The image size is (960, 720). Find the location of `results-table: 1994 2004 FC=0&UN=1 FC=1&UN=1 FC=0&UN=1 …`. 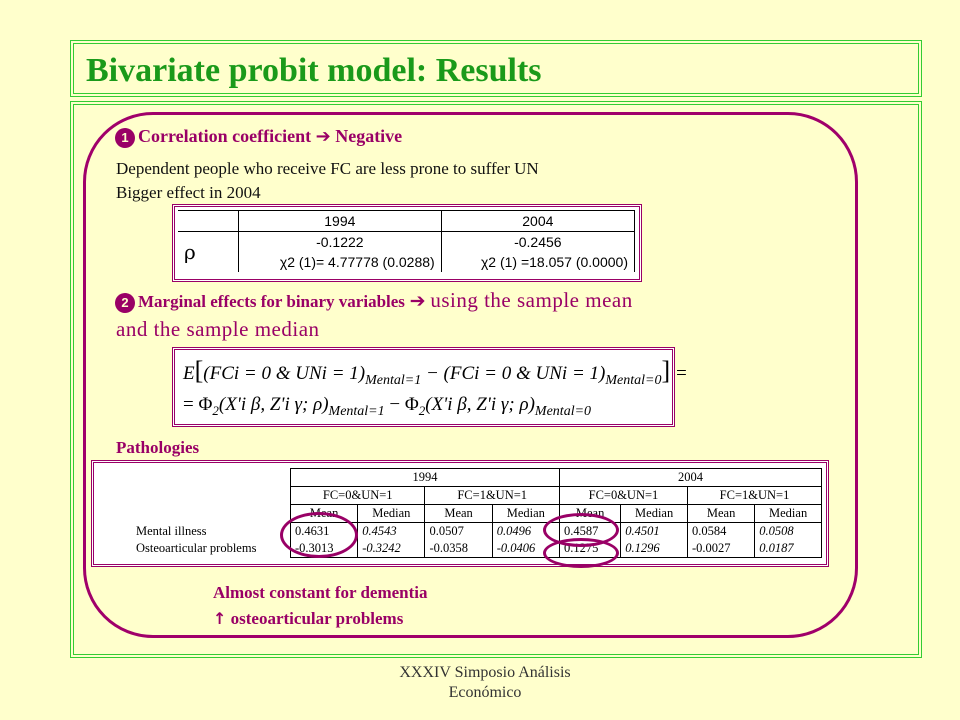

results-table: 1994 2004 FC=0&UN=1 FC=1&UN=1 FC=0&UN=1 … is located at coordinates (477, 513).